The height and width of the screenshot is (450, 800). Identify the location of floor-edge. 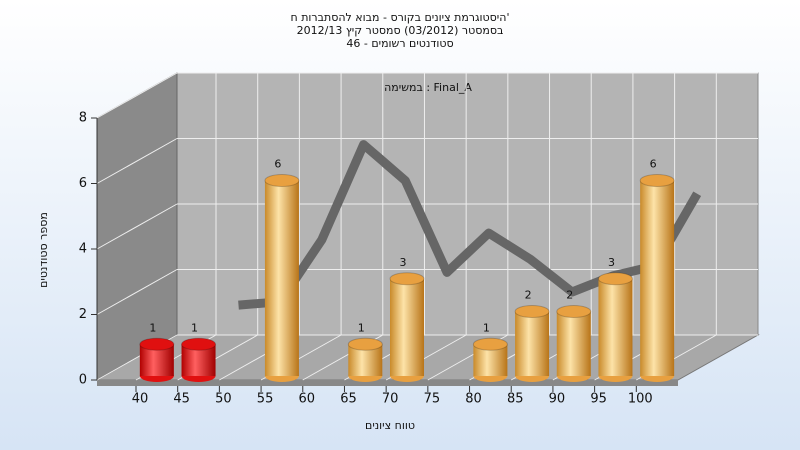
(387, 383).